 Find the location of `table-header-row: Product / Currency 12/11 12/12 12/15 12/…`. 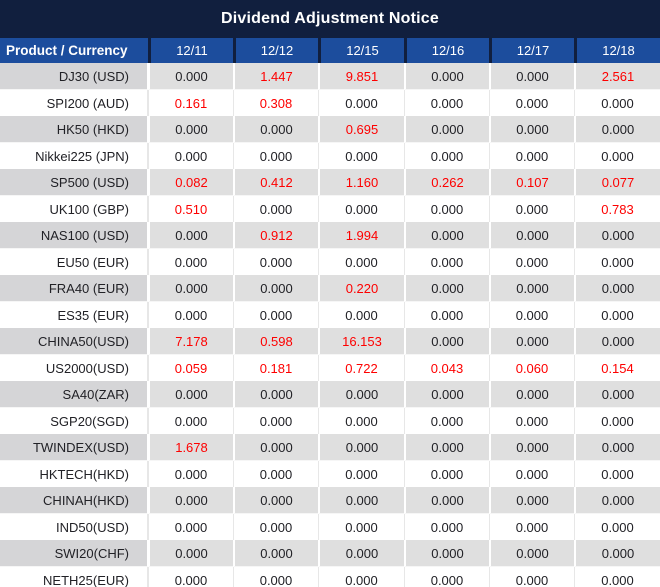

table-header-row: Product / Currency 12/11 12/12 12/15 12/… is located at coordinates (330, 50).